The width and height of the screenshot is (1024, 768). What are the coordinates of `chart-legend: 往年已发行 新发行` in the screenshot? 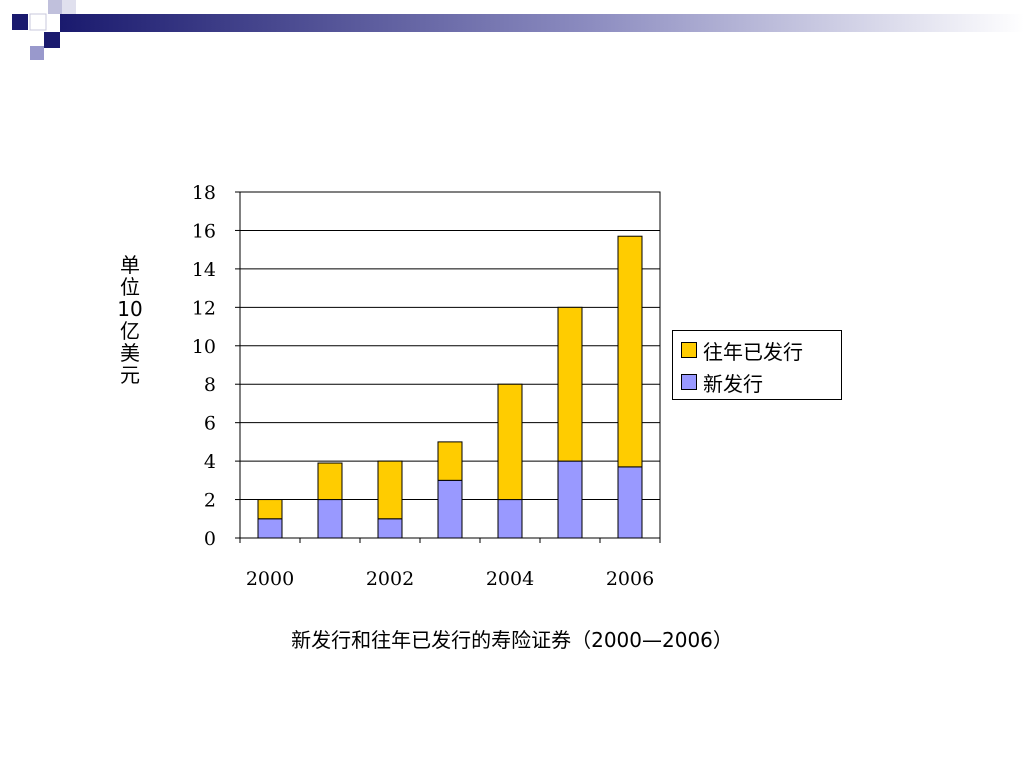 It's located at (757, 365).